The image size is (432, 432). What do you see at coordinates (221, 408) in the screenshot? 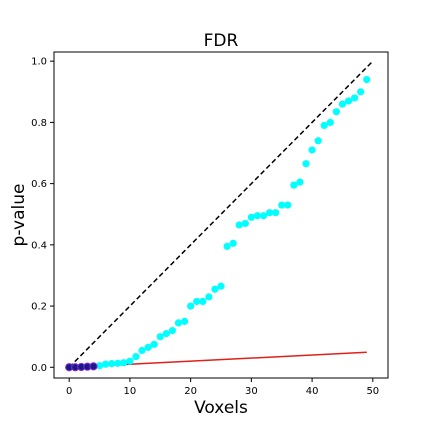
I see `x-axis-label: Voxels` at bounding box center [221, 408].